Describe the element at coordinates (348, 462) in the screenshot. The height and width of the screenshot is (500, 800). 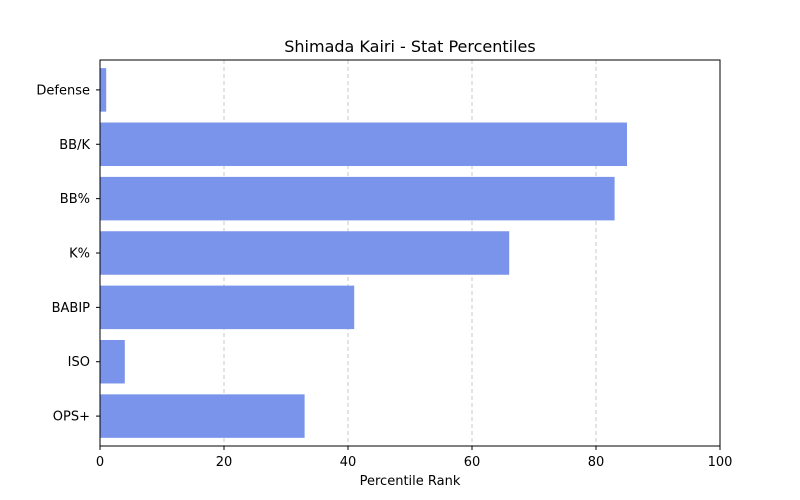
I see `x-tick-label: 40` at that location.